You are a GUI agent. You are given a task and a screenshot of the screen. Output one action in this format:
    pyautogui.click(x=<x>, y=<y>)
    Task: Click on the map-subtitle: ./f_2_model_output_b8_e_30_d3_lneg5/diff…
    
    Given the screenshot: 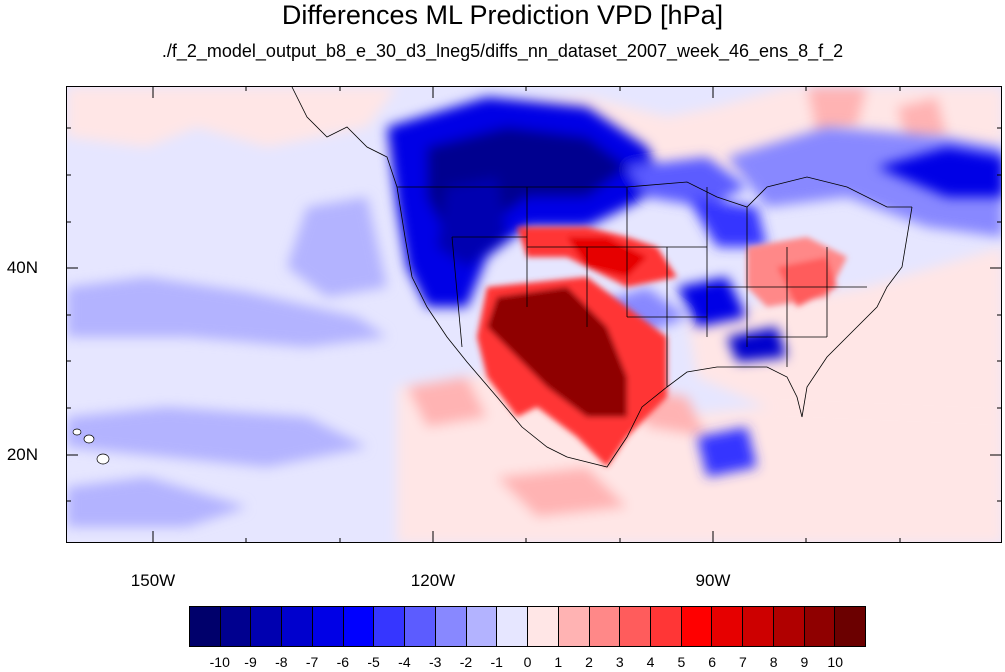 What is the action you would take?
    pyautogui.click(x=502, y=51)
    